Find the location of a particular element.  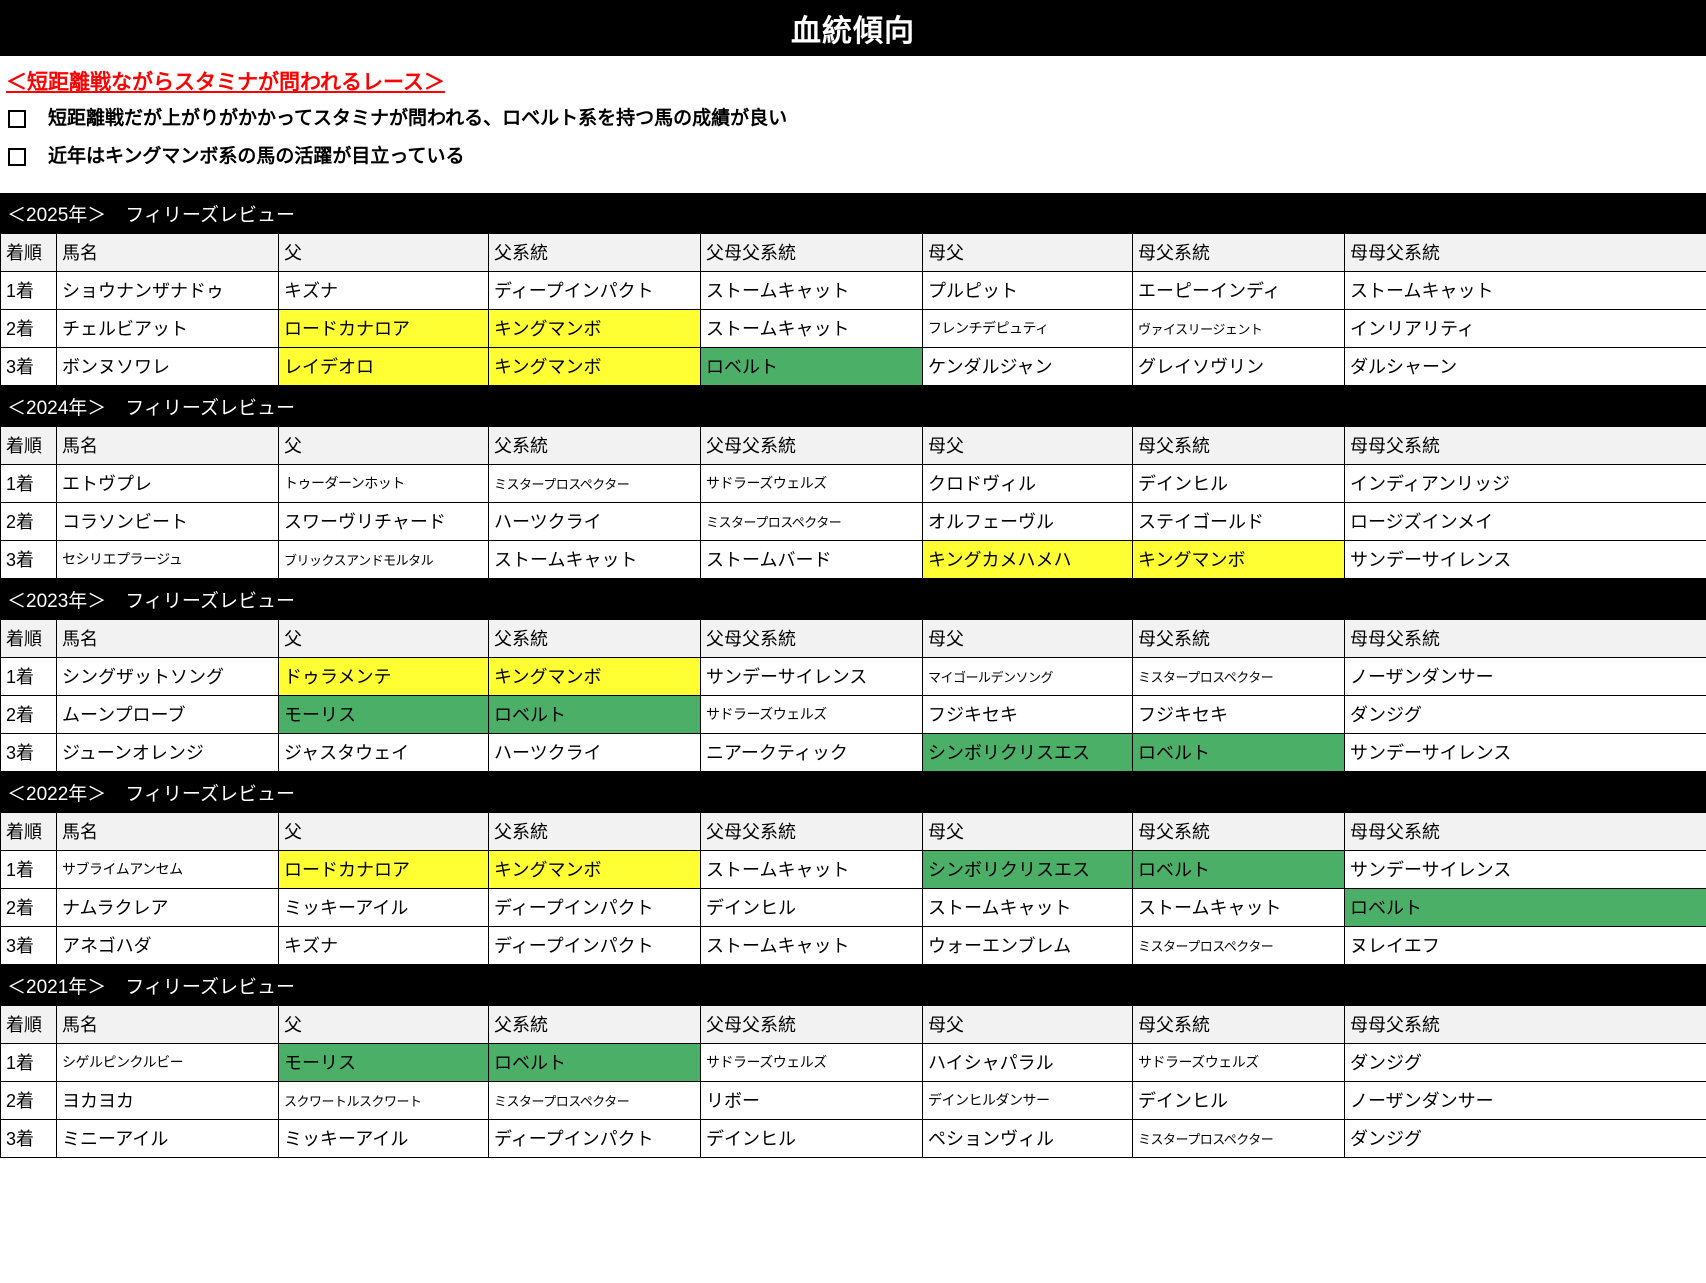

cell-dline: ステイゴールド is located at coordinates (1238, 521).